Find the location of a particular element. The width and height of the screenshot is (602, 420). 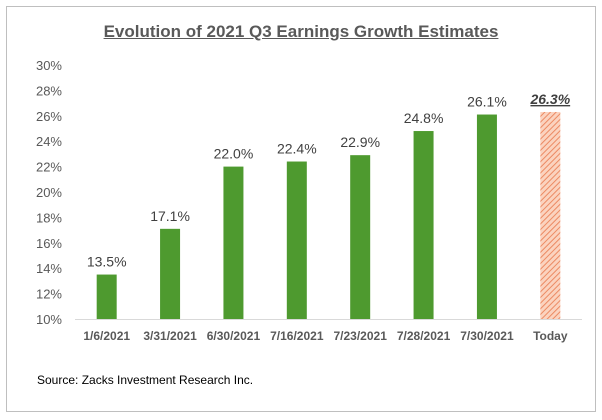

y-tick-label: 16% is located at coordinates (49, 243).